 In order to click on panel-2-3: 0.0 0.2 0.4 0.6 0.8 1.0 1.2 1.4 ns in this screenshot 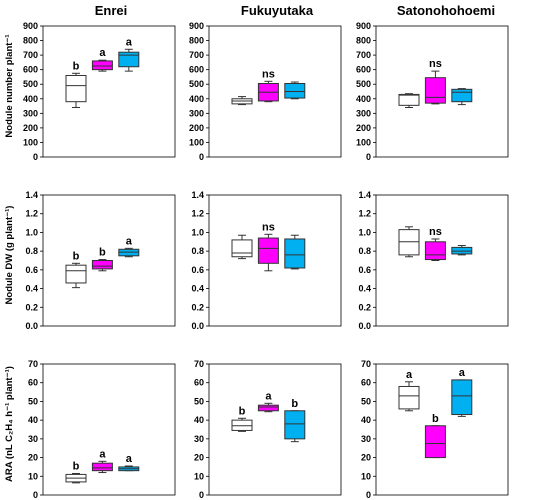, I will do `click(433, 260)`.